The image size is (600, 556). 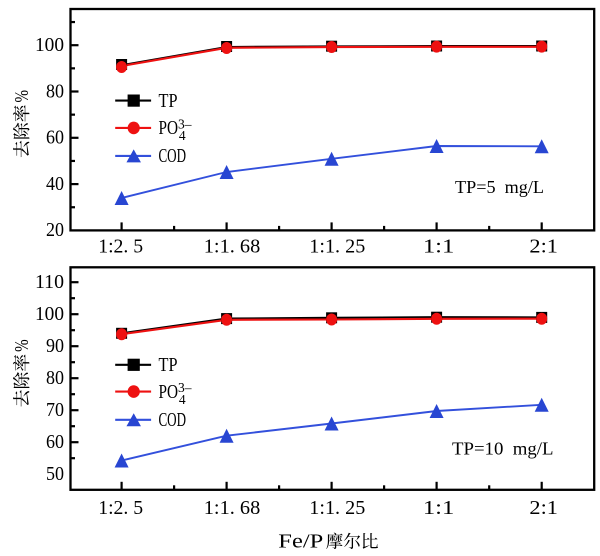 What do you see at coordinates (55, 346) in the screenshot?
I see `svg-text: 90` at bounding box center [55, 346].